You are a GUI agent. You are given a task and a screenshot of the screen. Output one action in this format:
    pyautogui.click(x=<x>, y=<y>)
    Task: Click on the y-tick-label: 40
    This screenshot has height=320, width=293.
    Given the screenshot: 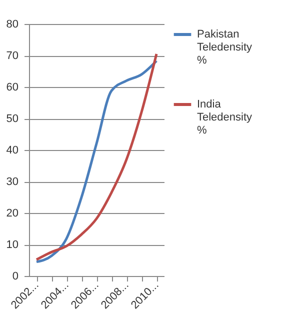 What is the action you would take?
    pyautogui.click(x=12, y=150)
    